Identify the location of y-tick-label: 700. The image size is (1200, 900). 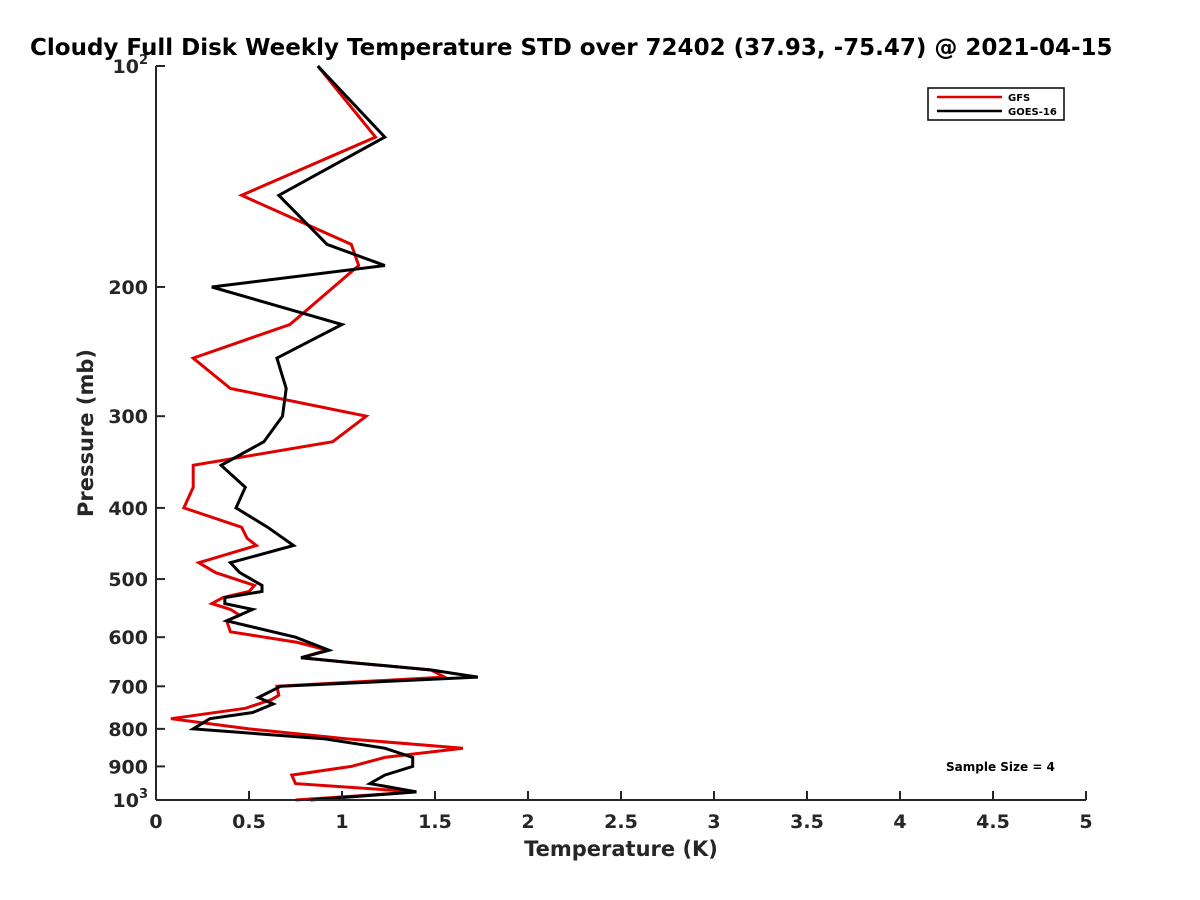
(128, 687).